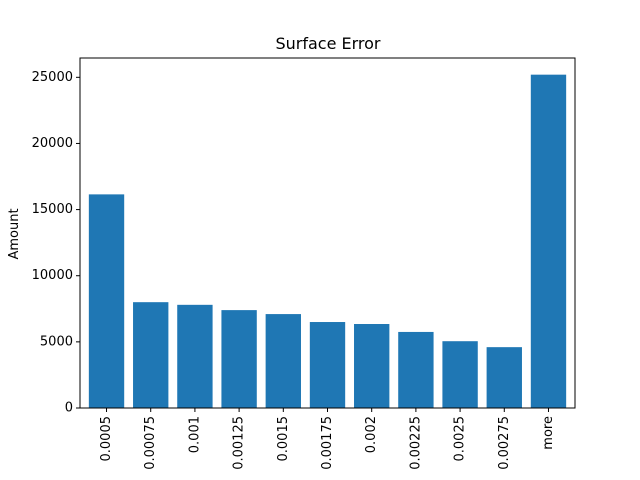 Image resolution: width=640 pixels, height=480 pixels. Describe the element at coordinates (504, 443) in the screenshot. I see `x-tick-label: 0.00275` at that location.